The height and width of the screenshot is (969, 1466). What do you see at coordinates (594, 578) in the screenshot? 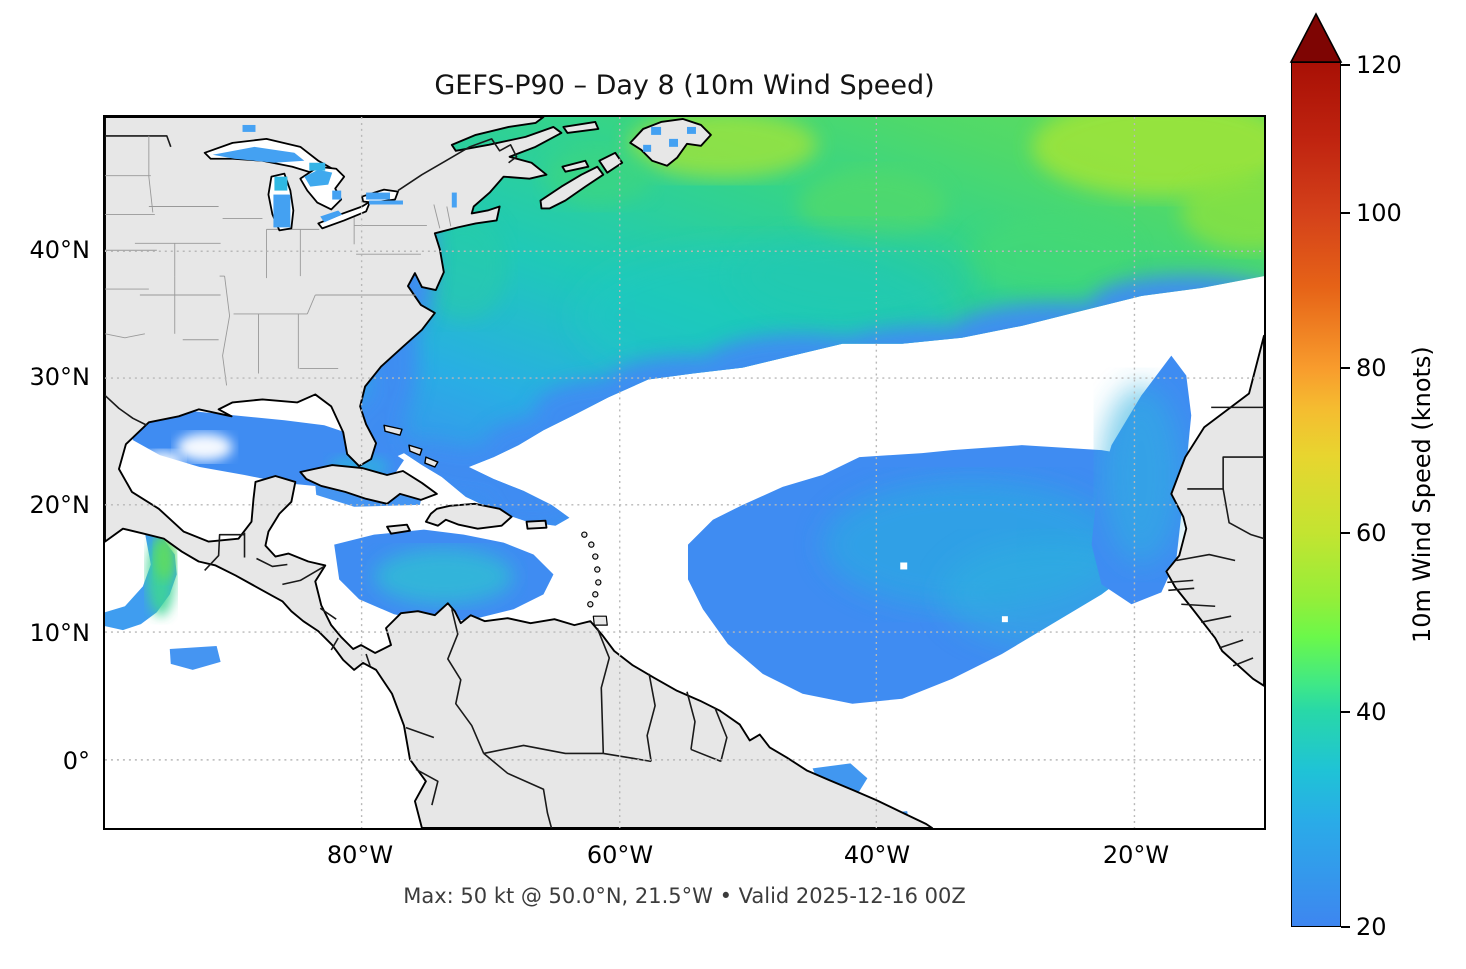
I see `lesser-antilles` at bounding box center [594, 578].